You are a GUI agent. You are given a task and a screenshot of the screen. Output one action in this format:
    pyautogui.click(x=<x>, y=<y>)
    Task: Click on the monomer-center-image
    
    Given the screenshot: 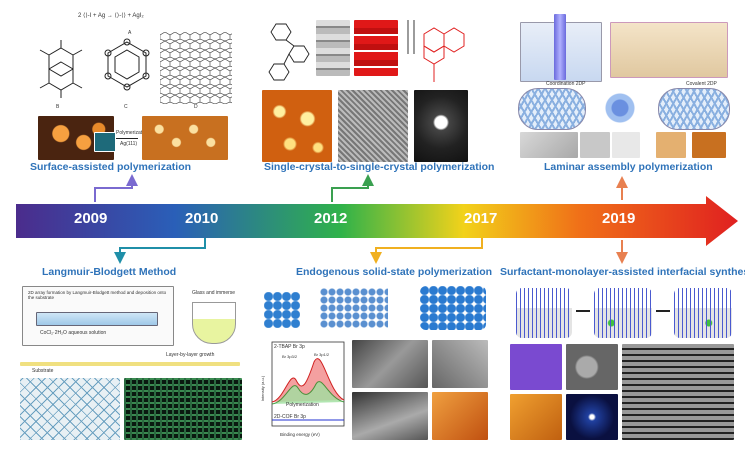 What is the action you would take?
    pyautogui.click(x=620, y=108)
    